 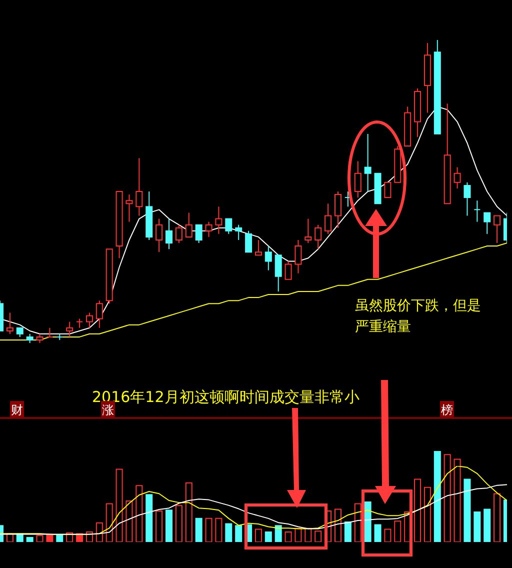 What do you see at coordinates (418, 316) in the screenshot?
I see `annotation: 虽然股价下跌，但是严重缩量` at bounding box center [418, 316].